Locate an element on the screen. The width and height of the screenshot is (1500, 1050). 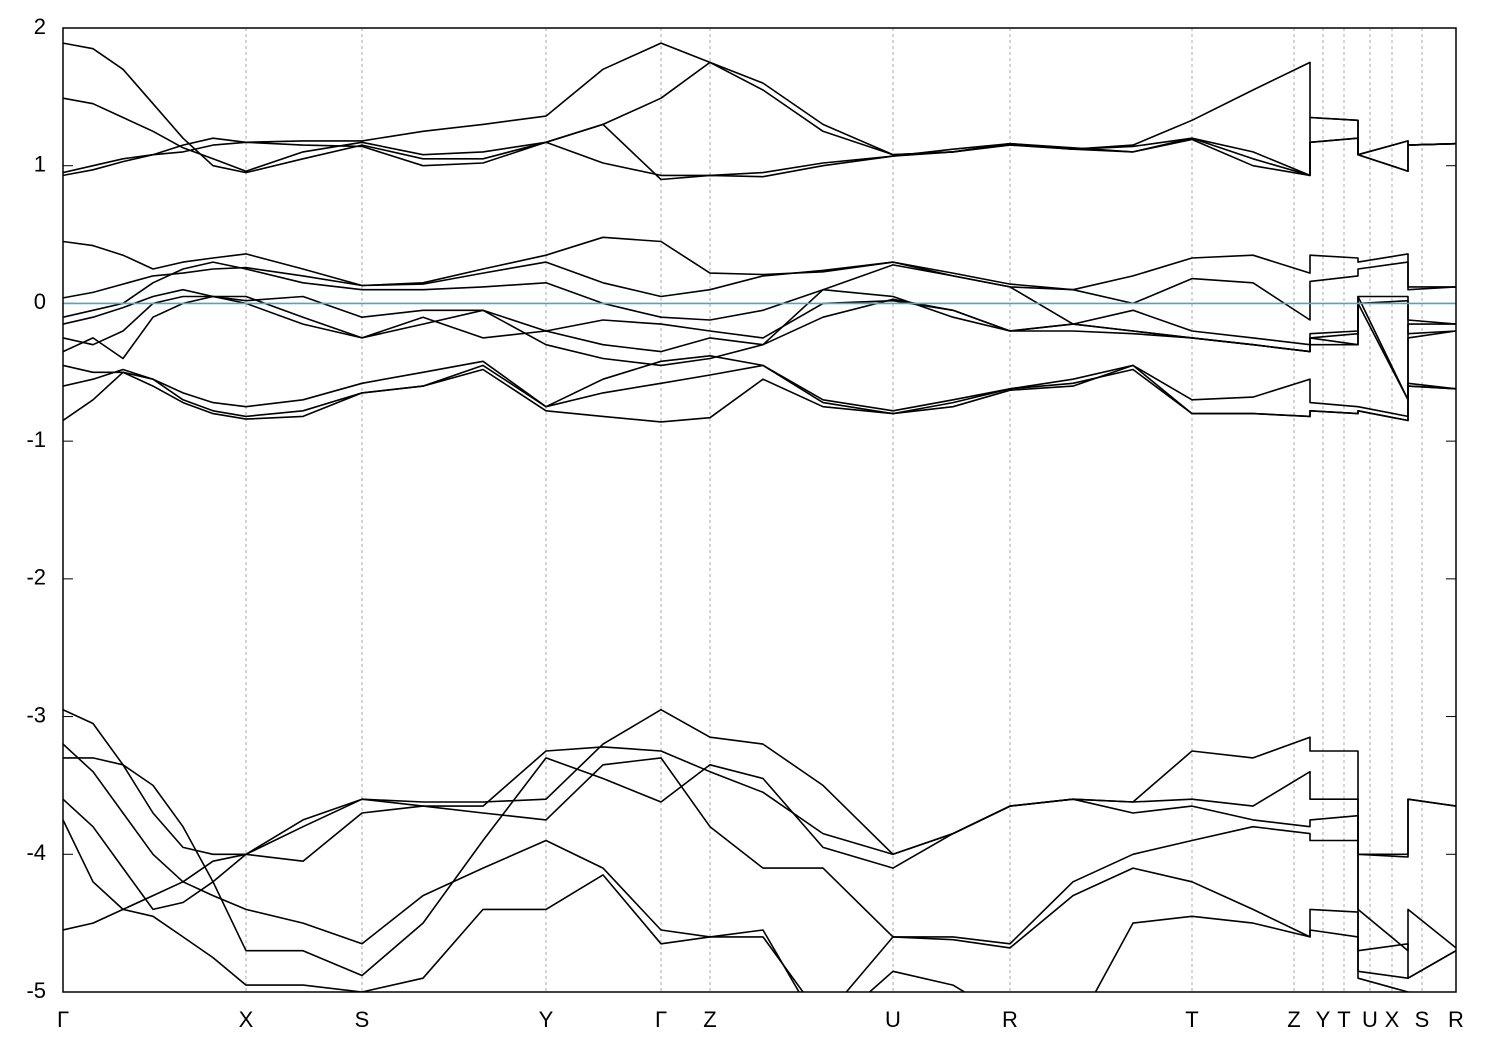
y-tick-label: -1 is located at coordinates (36, 439).